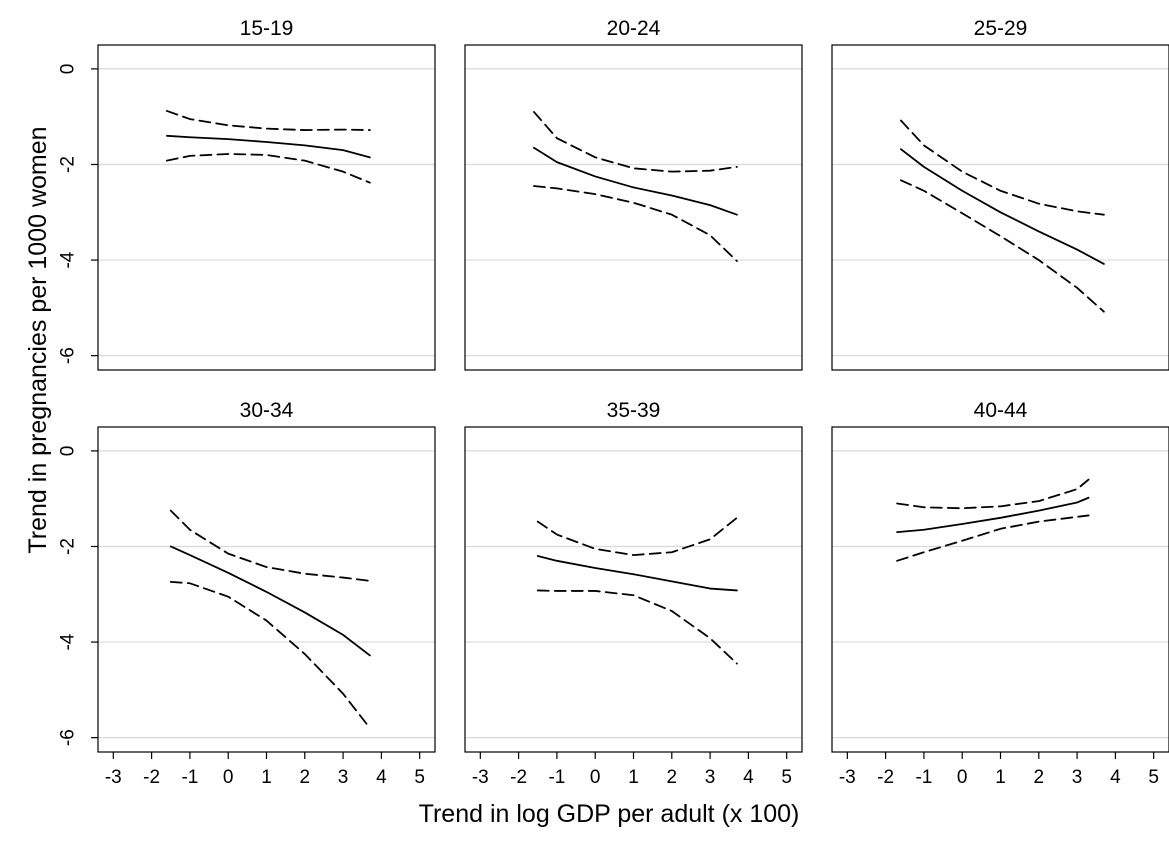  I want to click on panel-30-34: 30-34 0 -2 -4 -6 -3 -2 -1 0 1 2 3 4 5, so click(247, 593).